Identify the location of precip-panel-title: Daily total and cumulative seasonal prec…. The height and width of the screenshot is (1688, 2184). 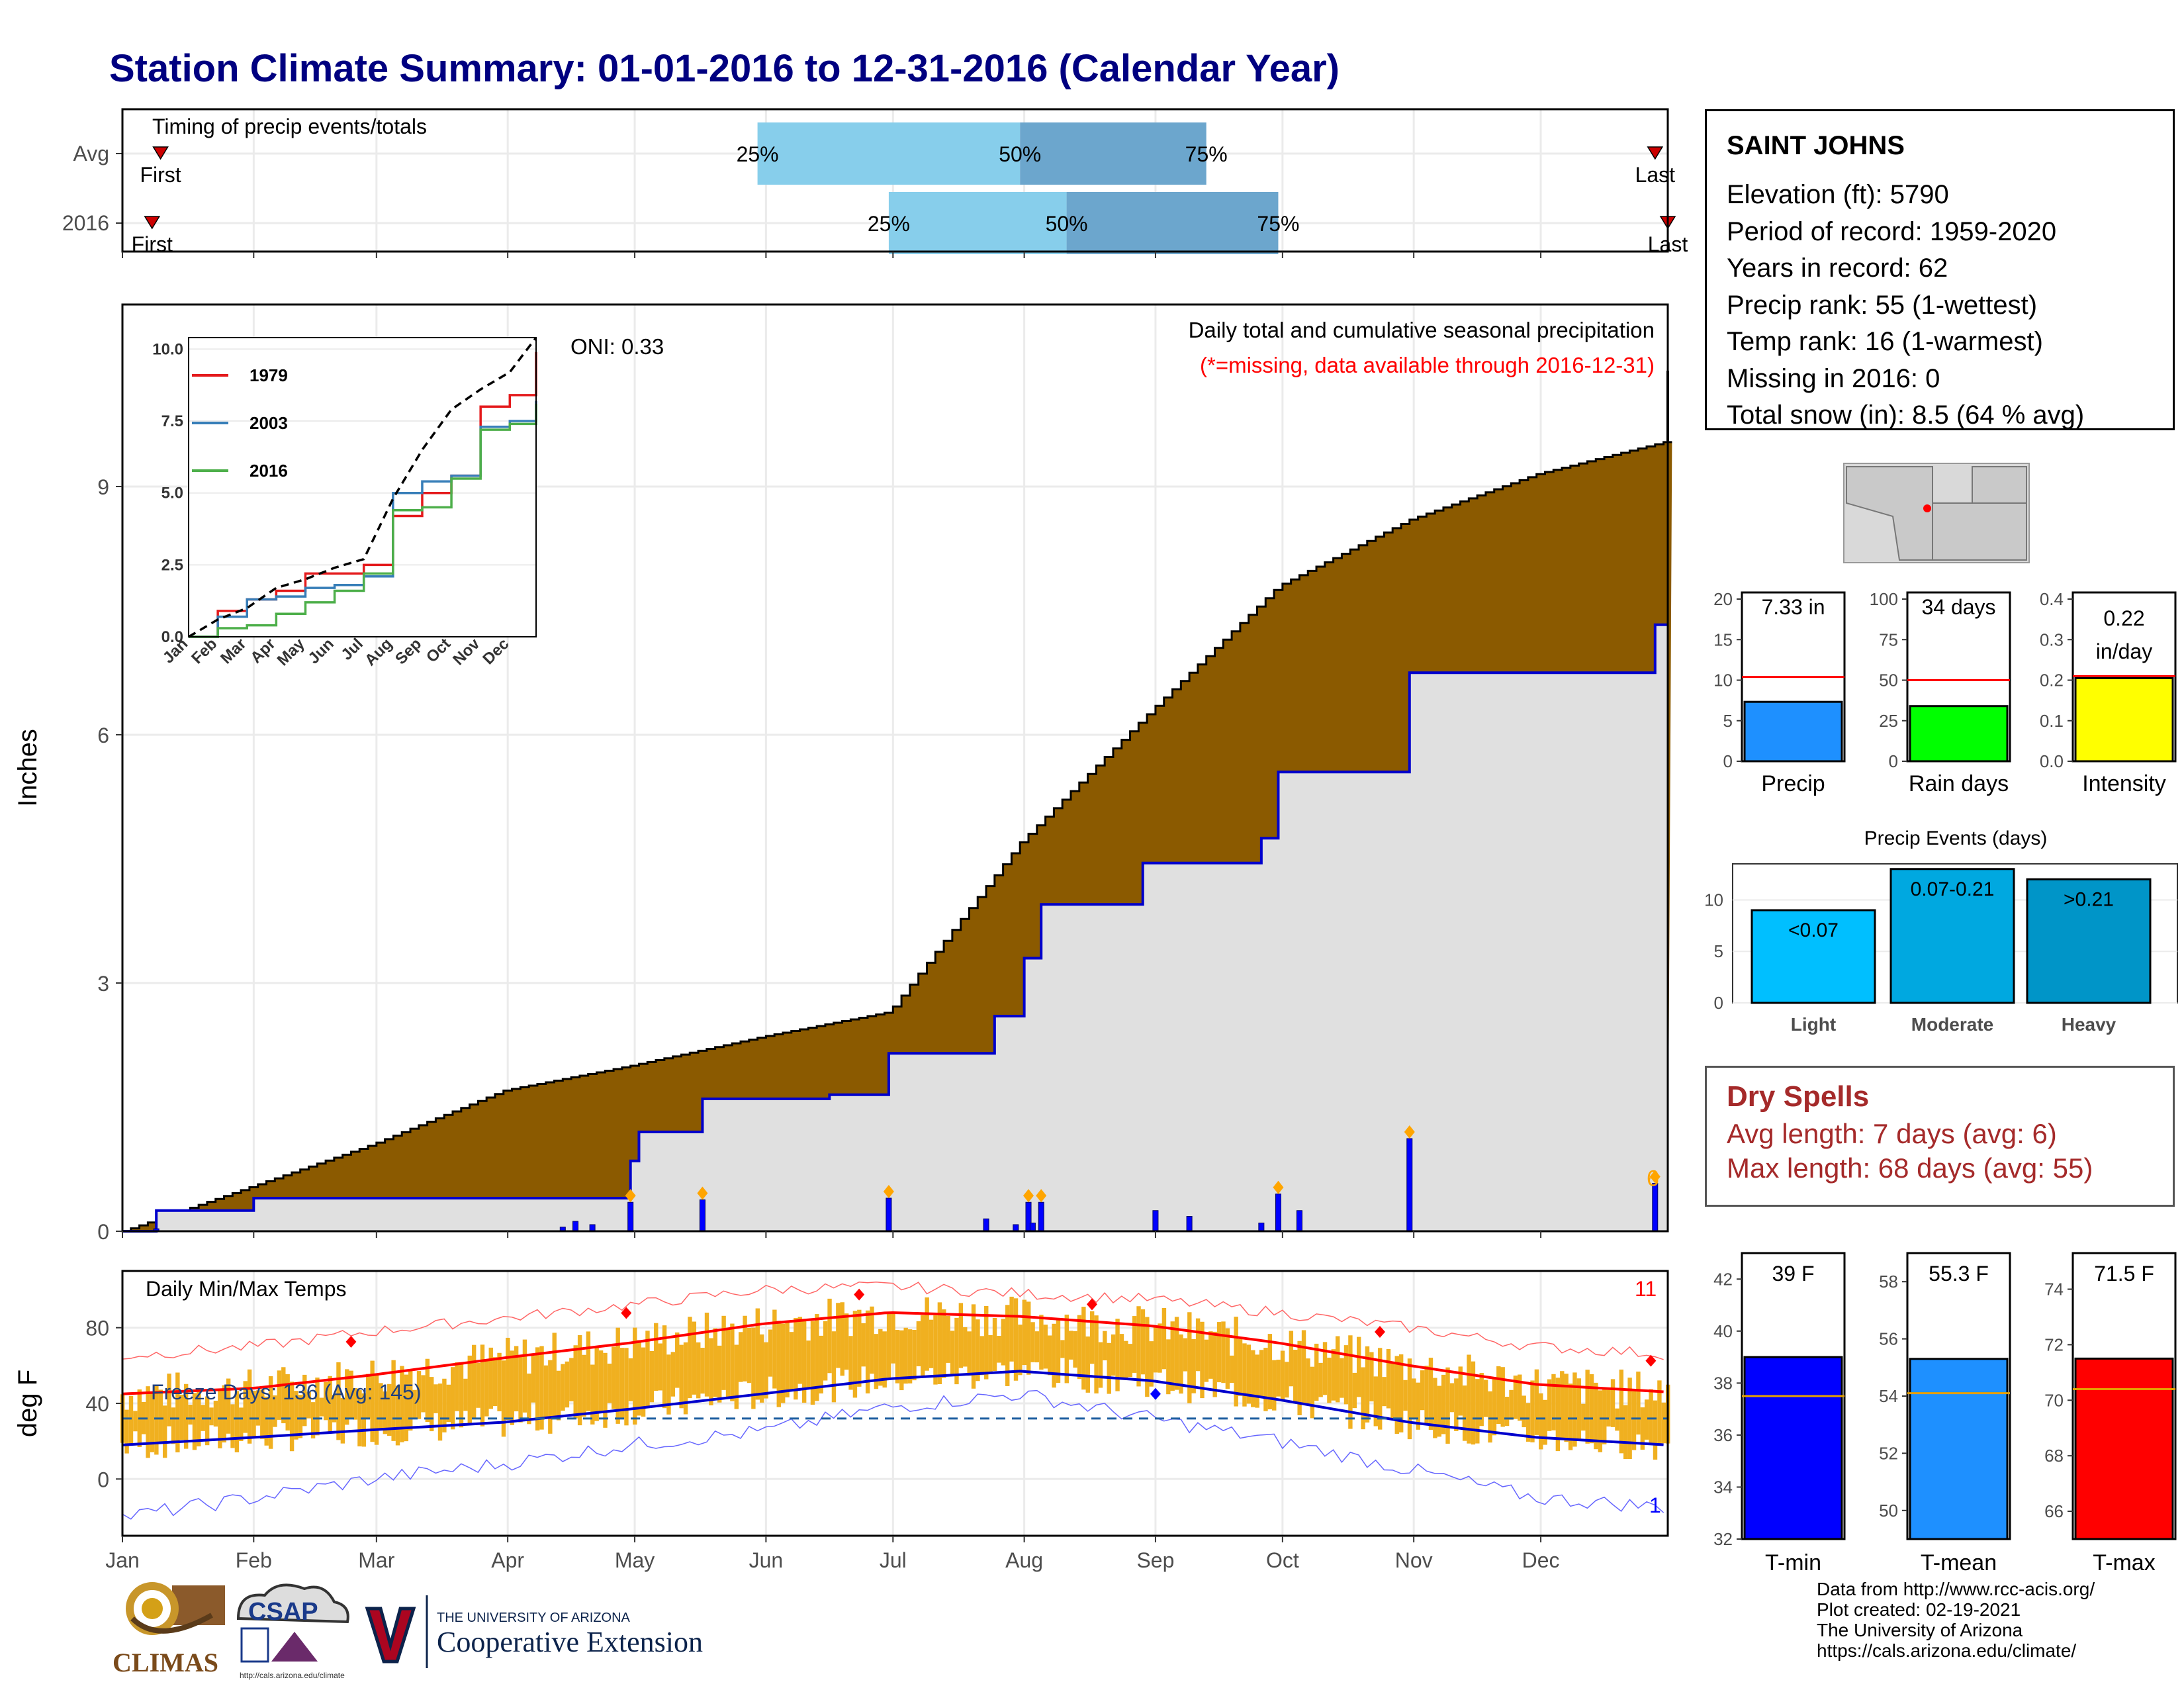
(1422, 330).